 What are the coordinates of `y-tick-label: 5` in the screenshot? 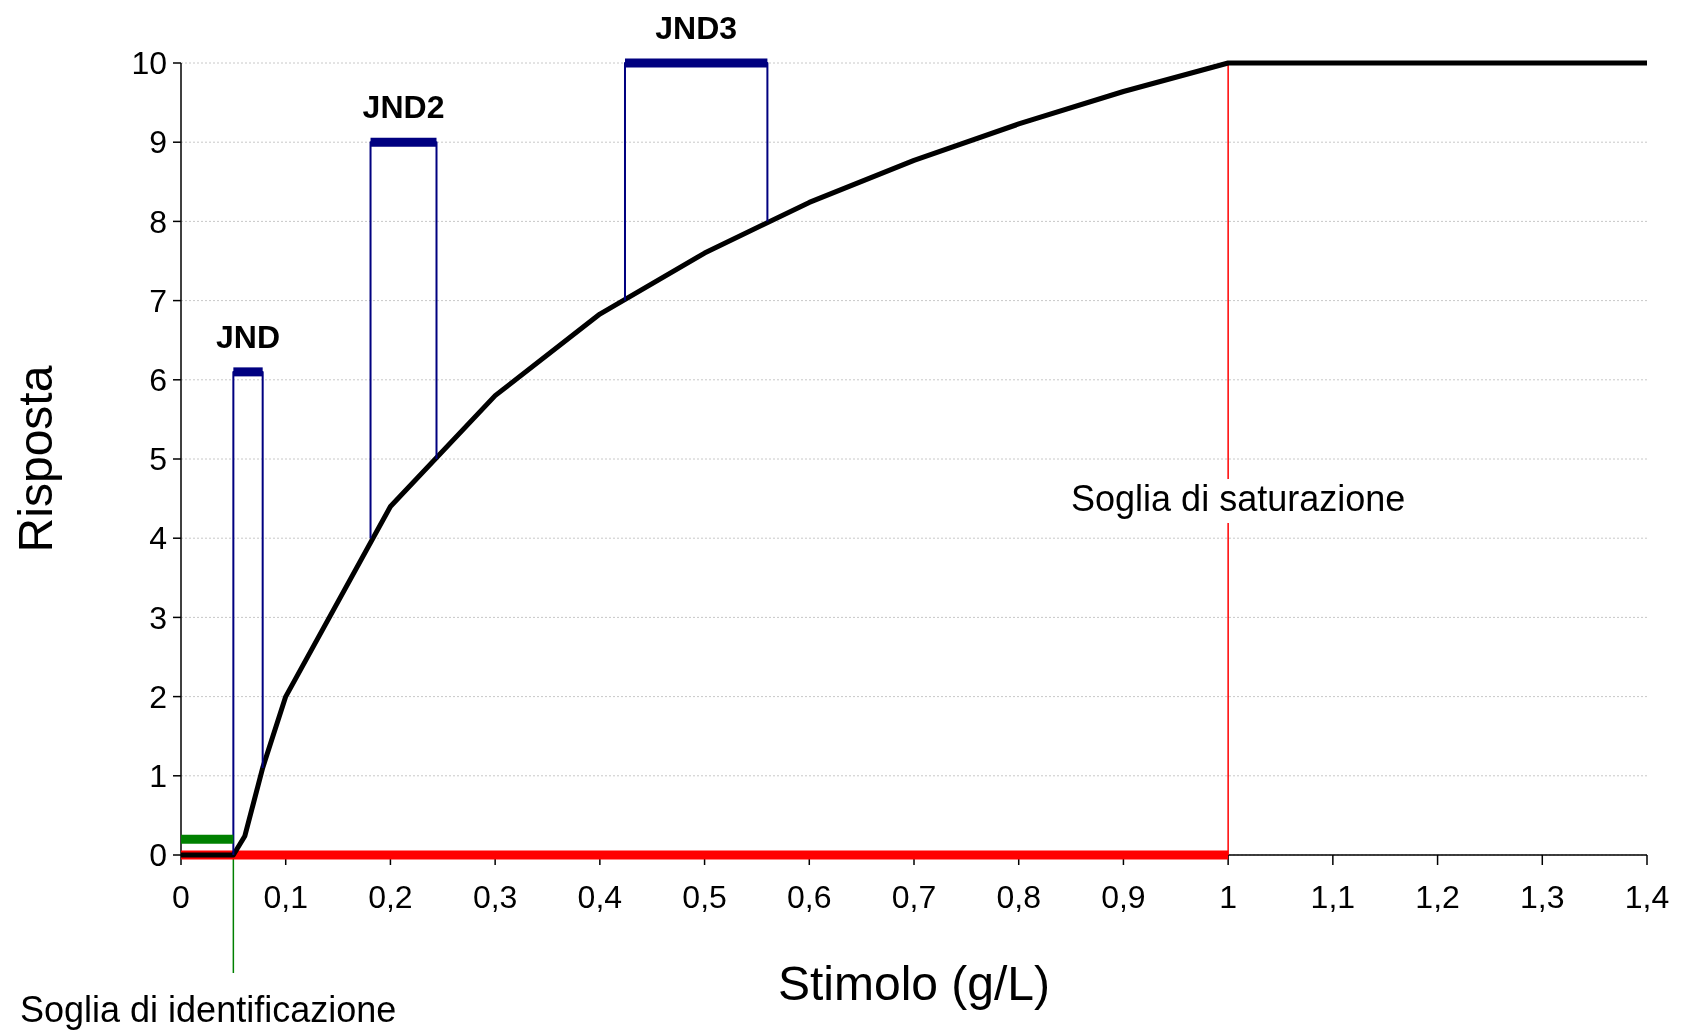 It's located at (158, 459).